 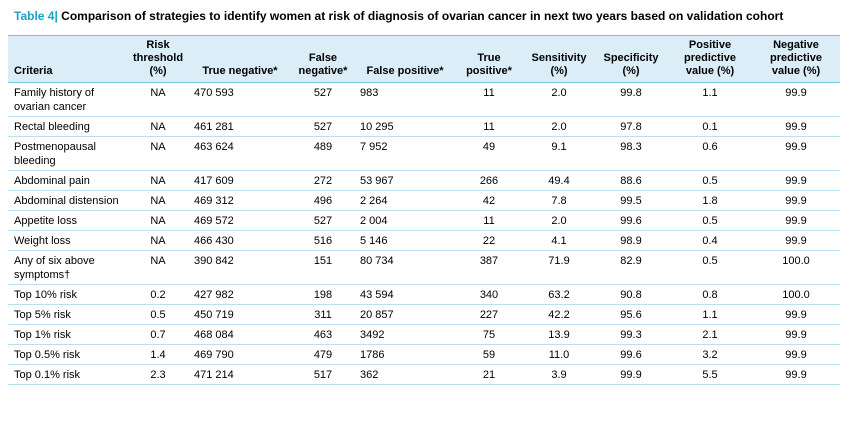 What do you see at coordinates (323, 240) in the screenshot?
I see `false-negative-cell: 516` at bounding box center [323, 240].